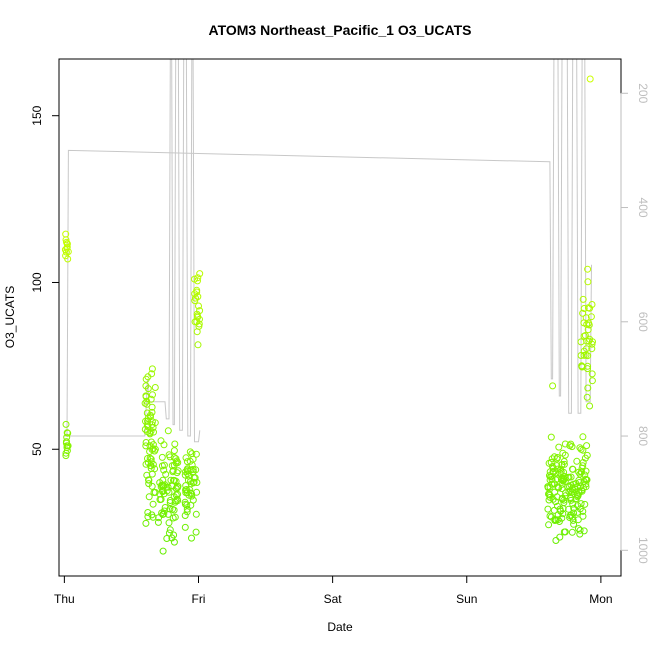 The height and width of the screenshot is (650, 650). Describe the element at coordinates (635, 323) in the screenshot. I see `y-axis-right: 200 400 600 800 1000` at that location.